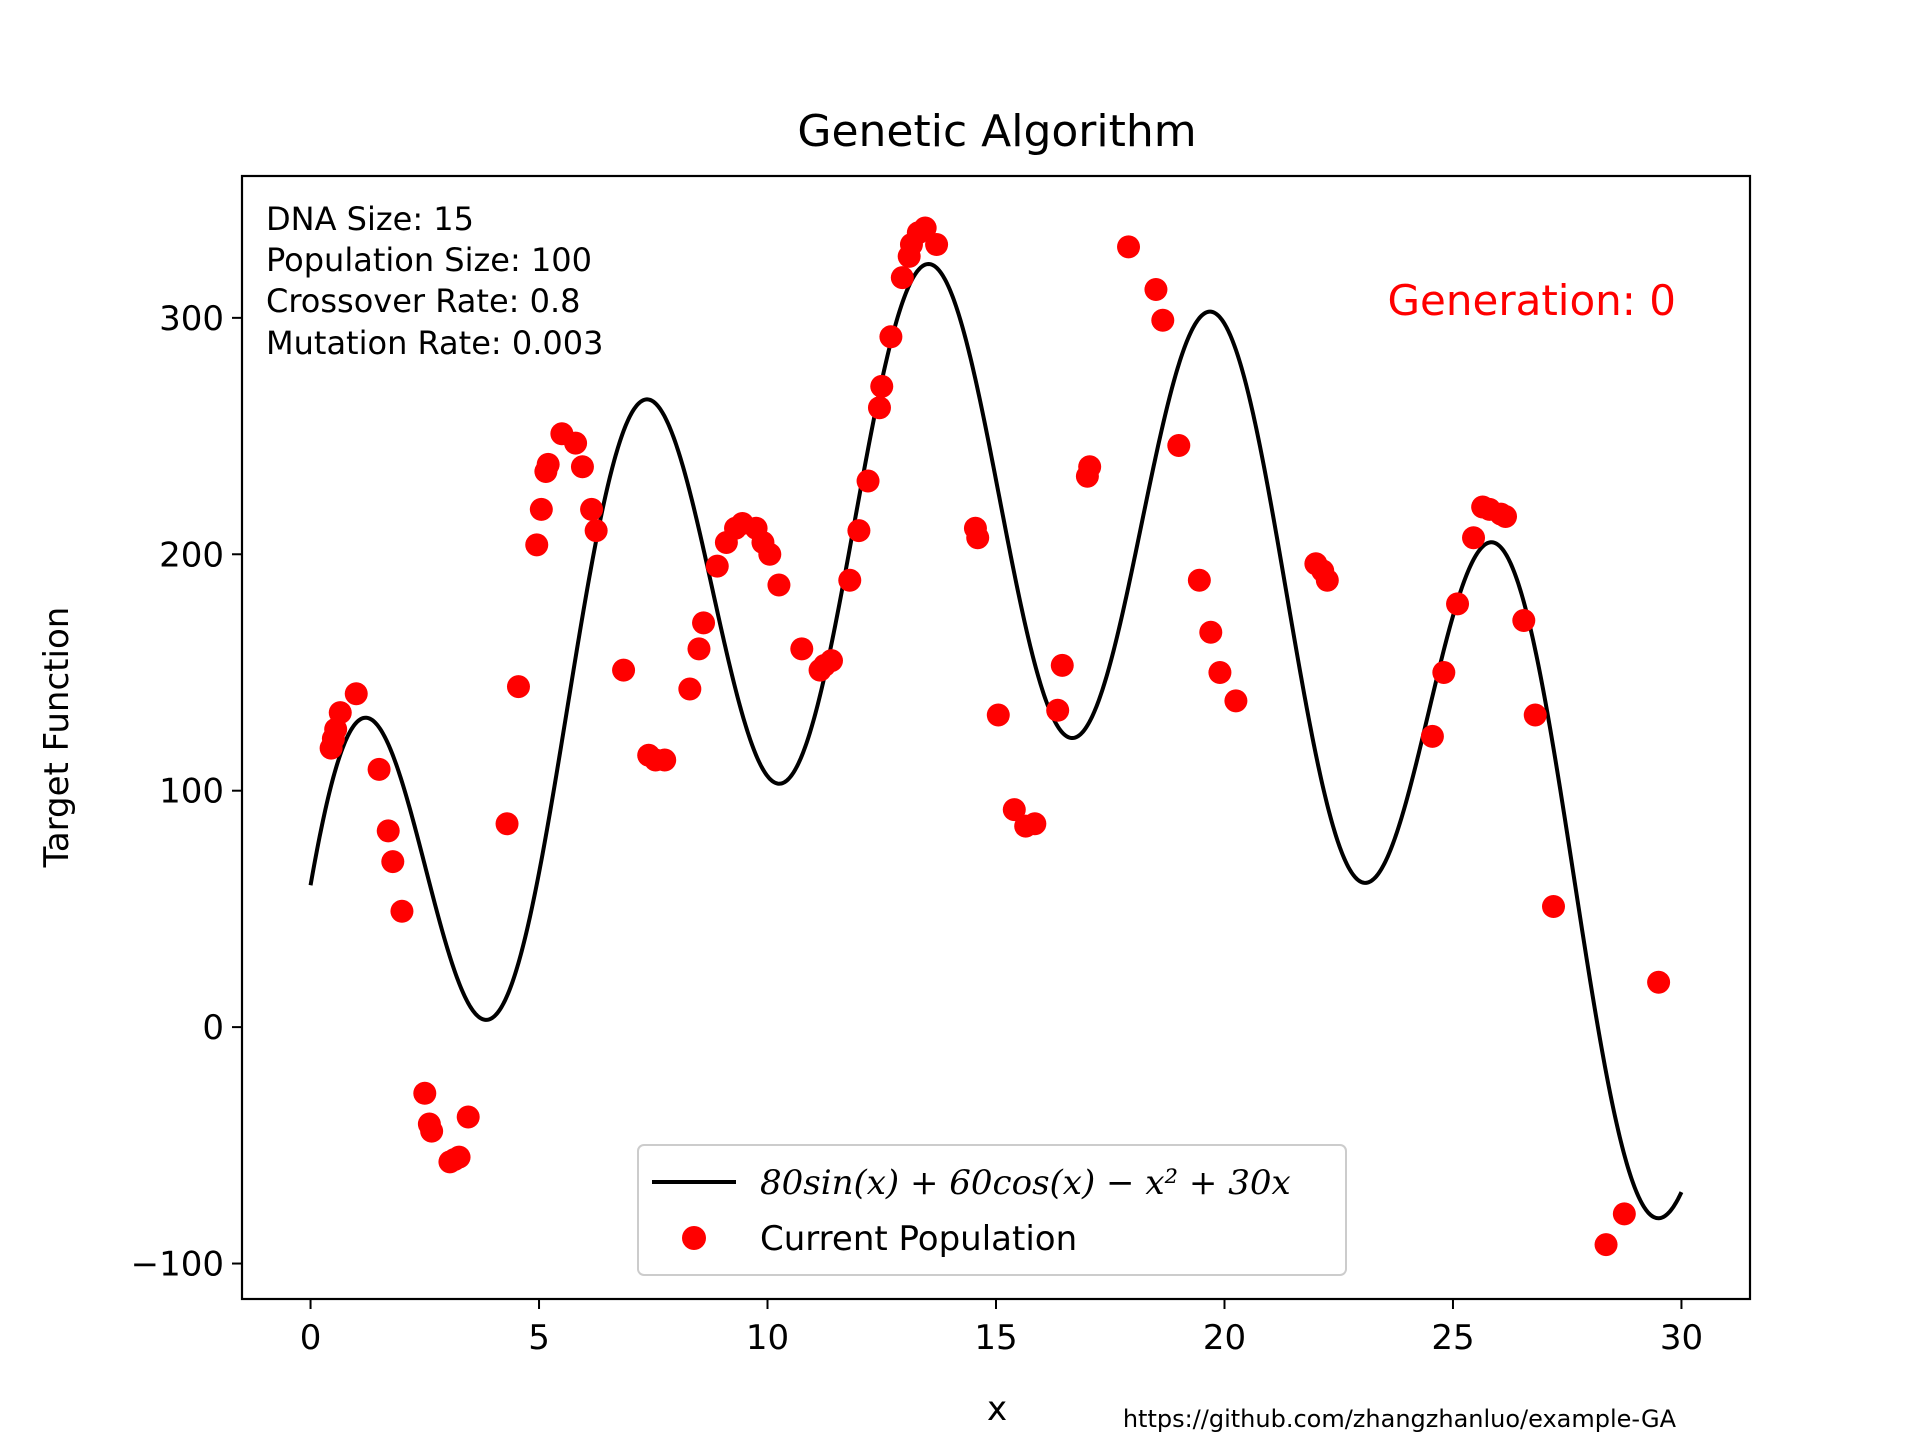 Image resolution: width=1920 pixels, height=1440 pixels. Describe the element at coordinates (767, 1338) in the screenshot. I see `x-tick-label: 10` at that location.